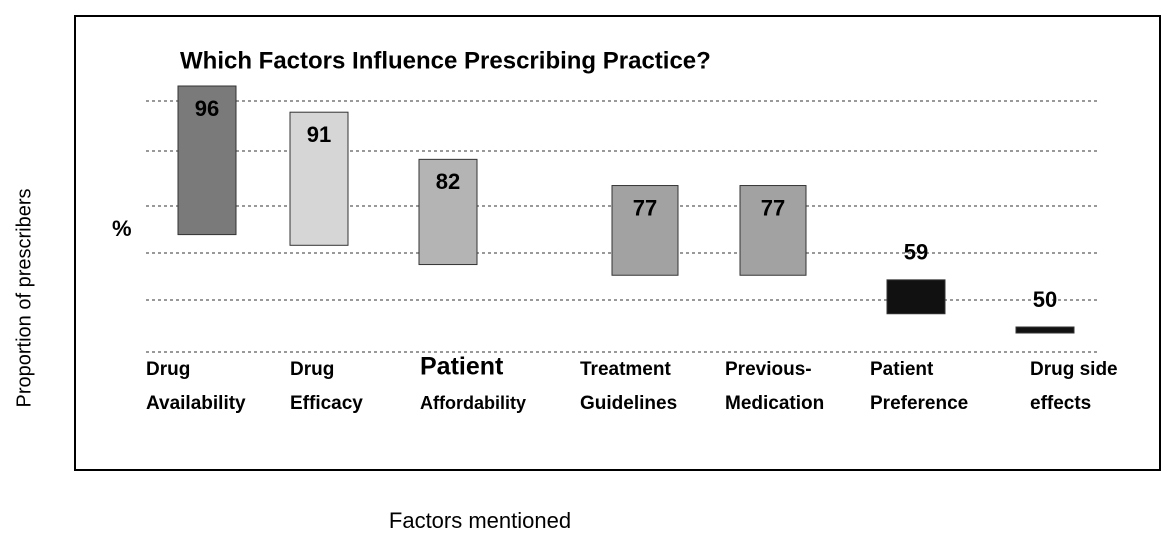  Describe the element at coordinates (628, 403) in the screenshot. I see `x-tick-label: Guidelines` at that location.